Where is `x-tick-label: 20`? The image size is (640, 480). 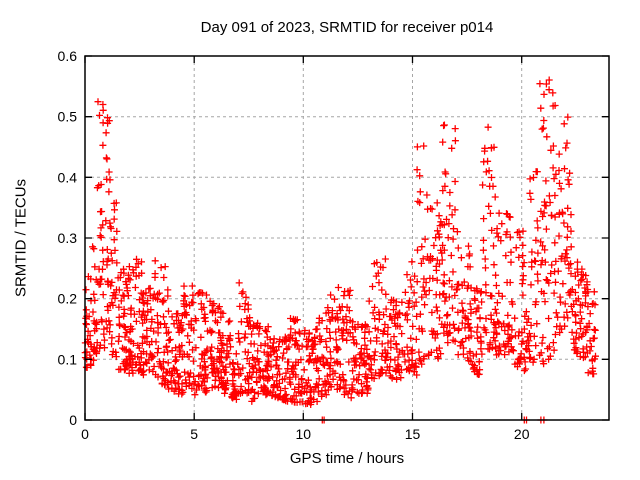 x-tick-label: 20 is located at coordinates (522, 434).